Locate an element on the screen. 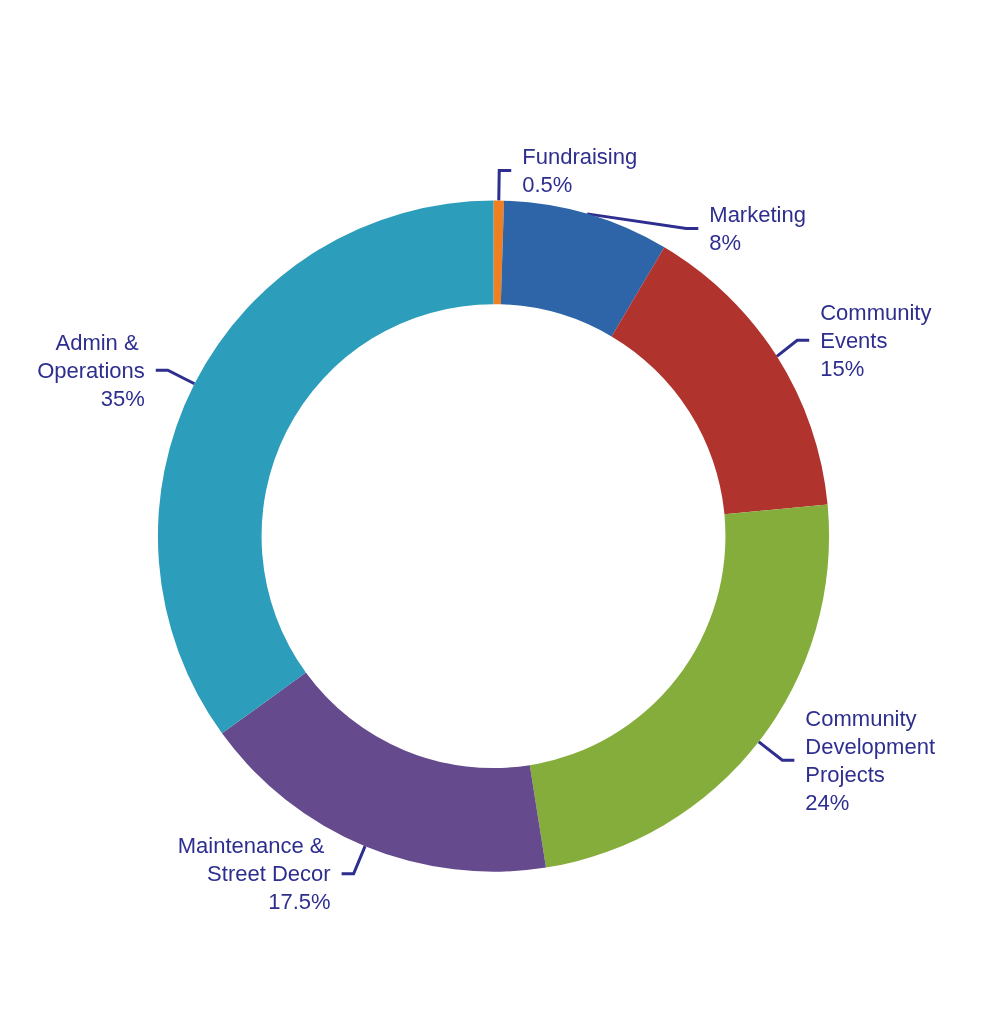 The width and height of the screenshot is (987, 1031). slice-label: Maintenance & Street Decor is located at coordinates (254, 860).